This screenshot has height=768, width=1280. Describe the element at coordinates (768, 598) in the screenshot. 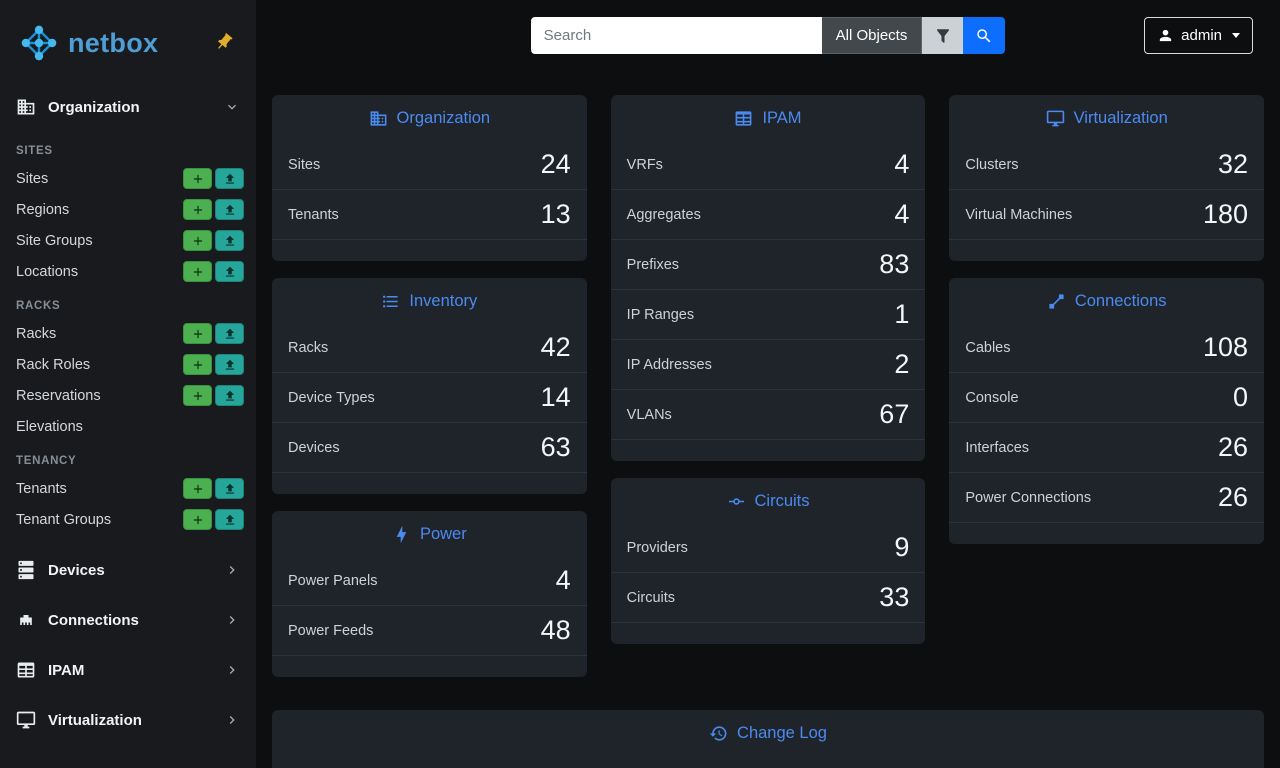

I see `stat-row-circuits: Circuits 33` at that location.